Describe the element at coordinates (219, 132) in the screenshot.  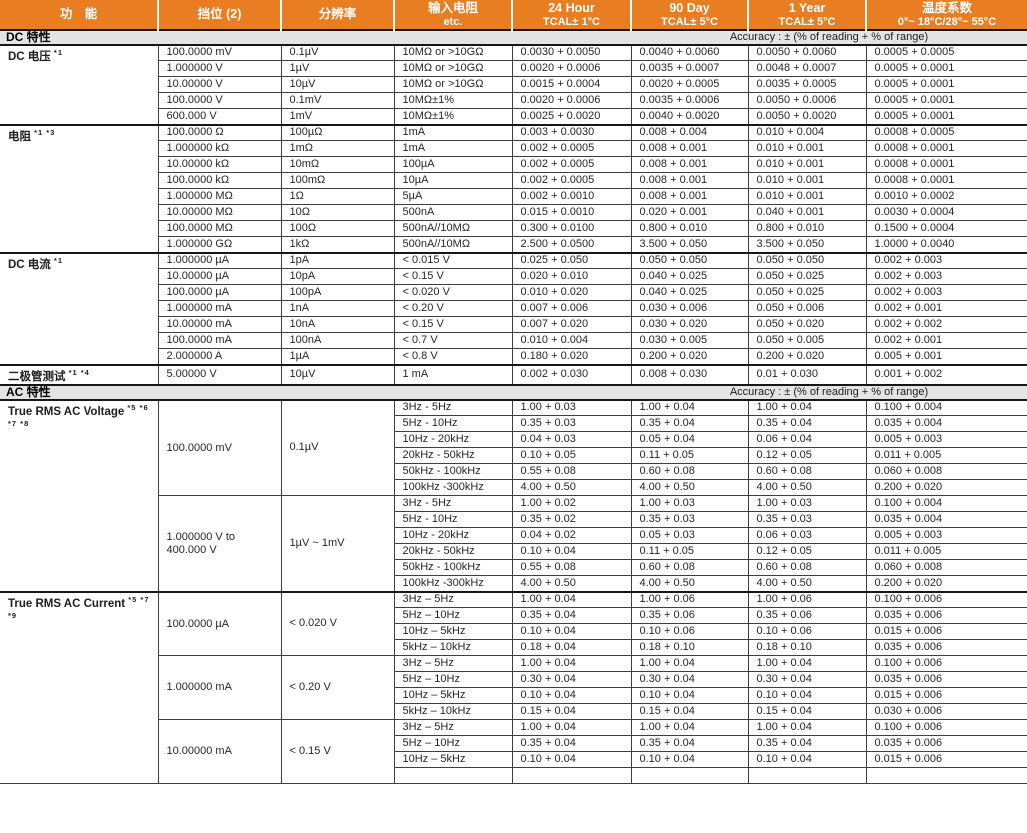
I see `range-cell: 100.0000 Ω` at that location.